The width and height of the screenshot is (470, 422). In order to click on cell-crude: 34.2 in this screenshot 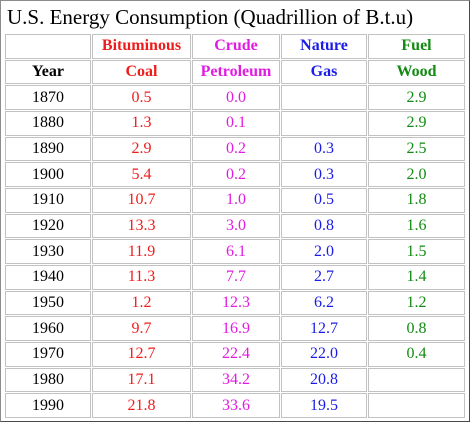, I will do `click(236, 380)`.